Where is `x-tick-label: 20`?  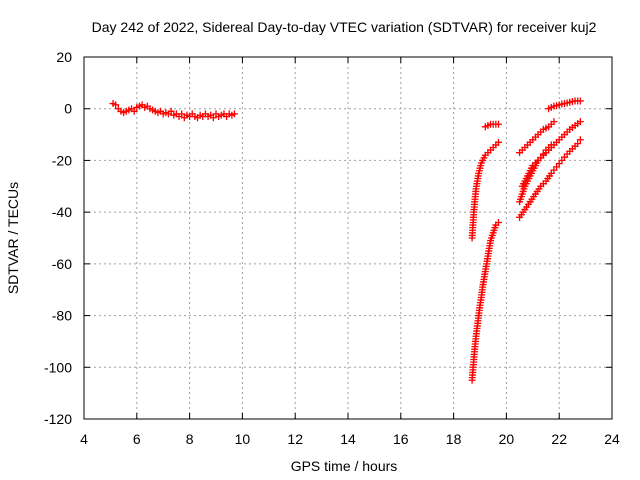
x-tick-label: 20 is located at coordinates (507, 439).